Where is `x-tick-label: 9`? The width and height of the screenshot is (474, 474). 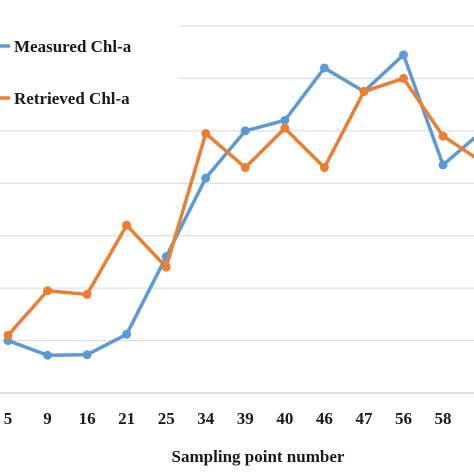
x-tick-label: 9 is located at coordinates (47, 418).